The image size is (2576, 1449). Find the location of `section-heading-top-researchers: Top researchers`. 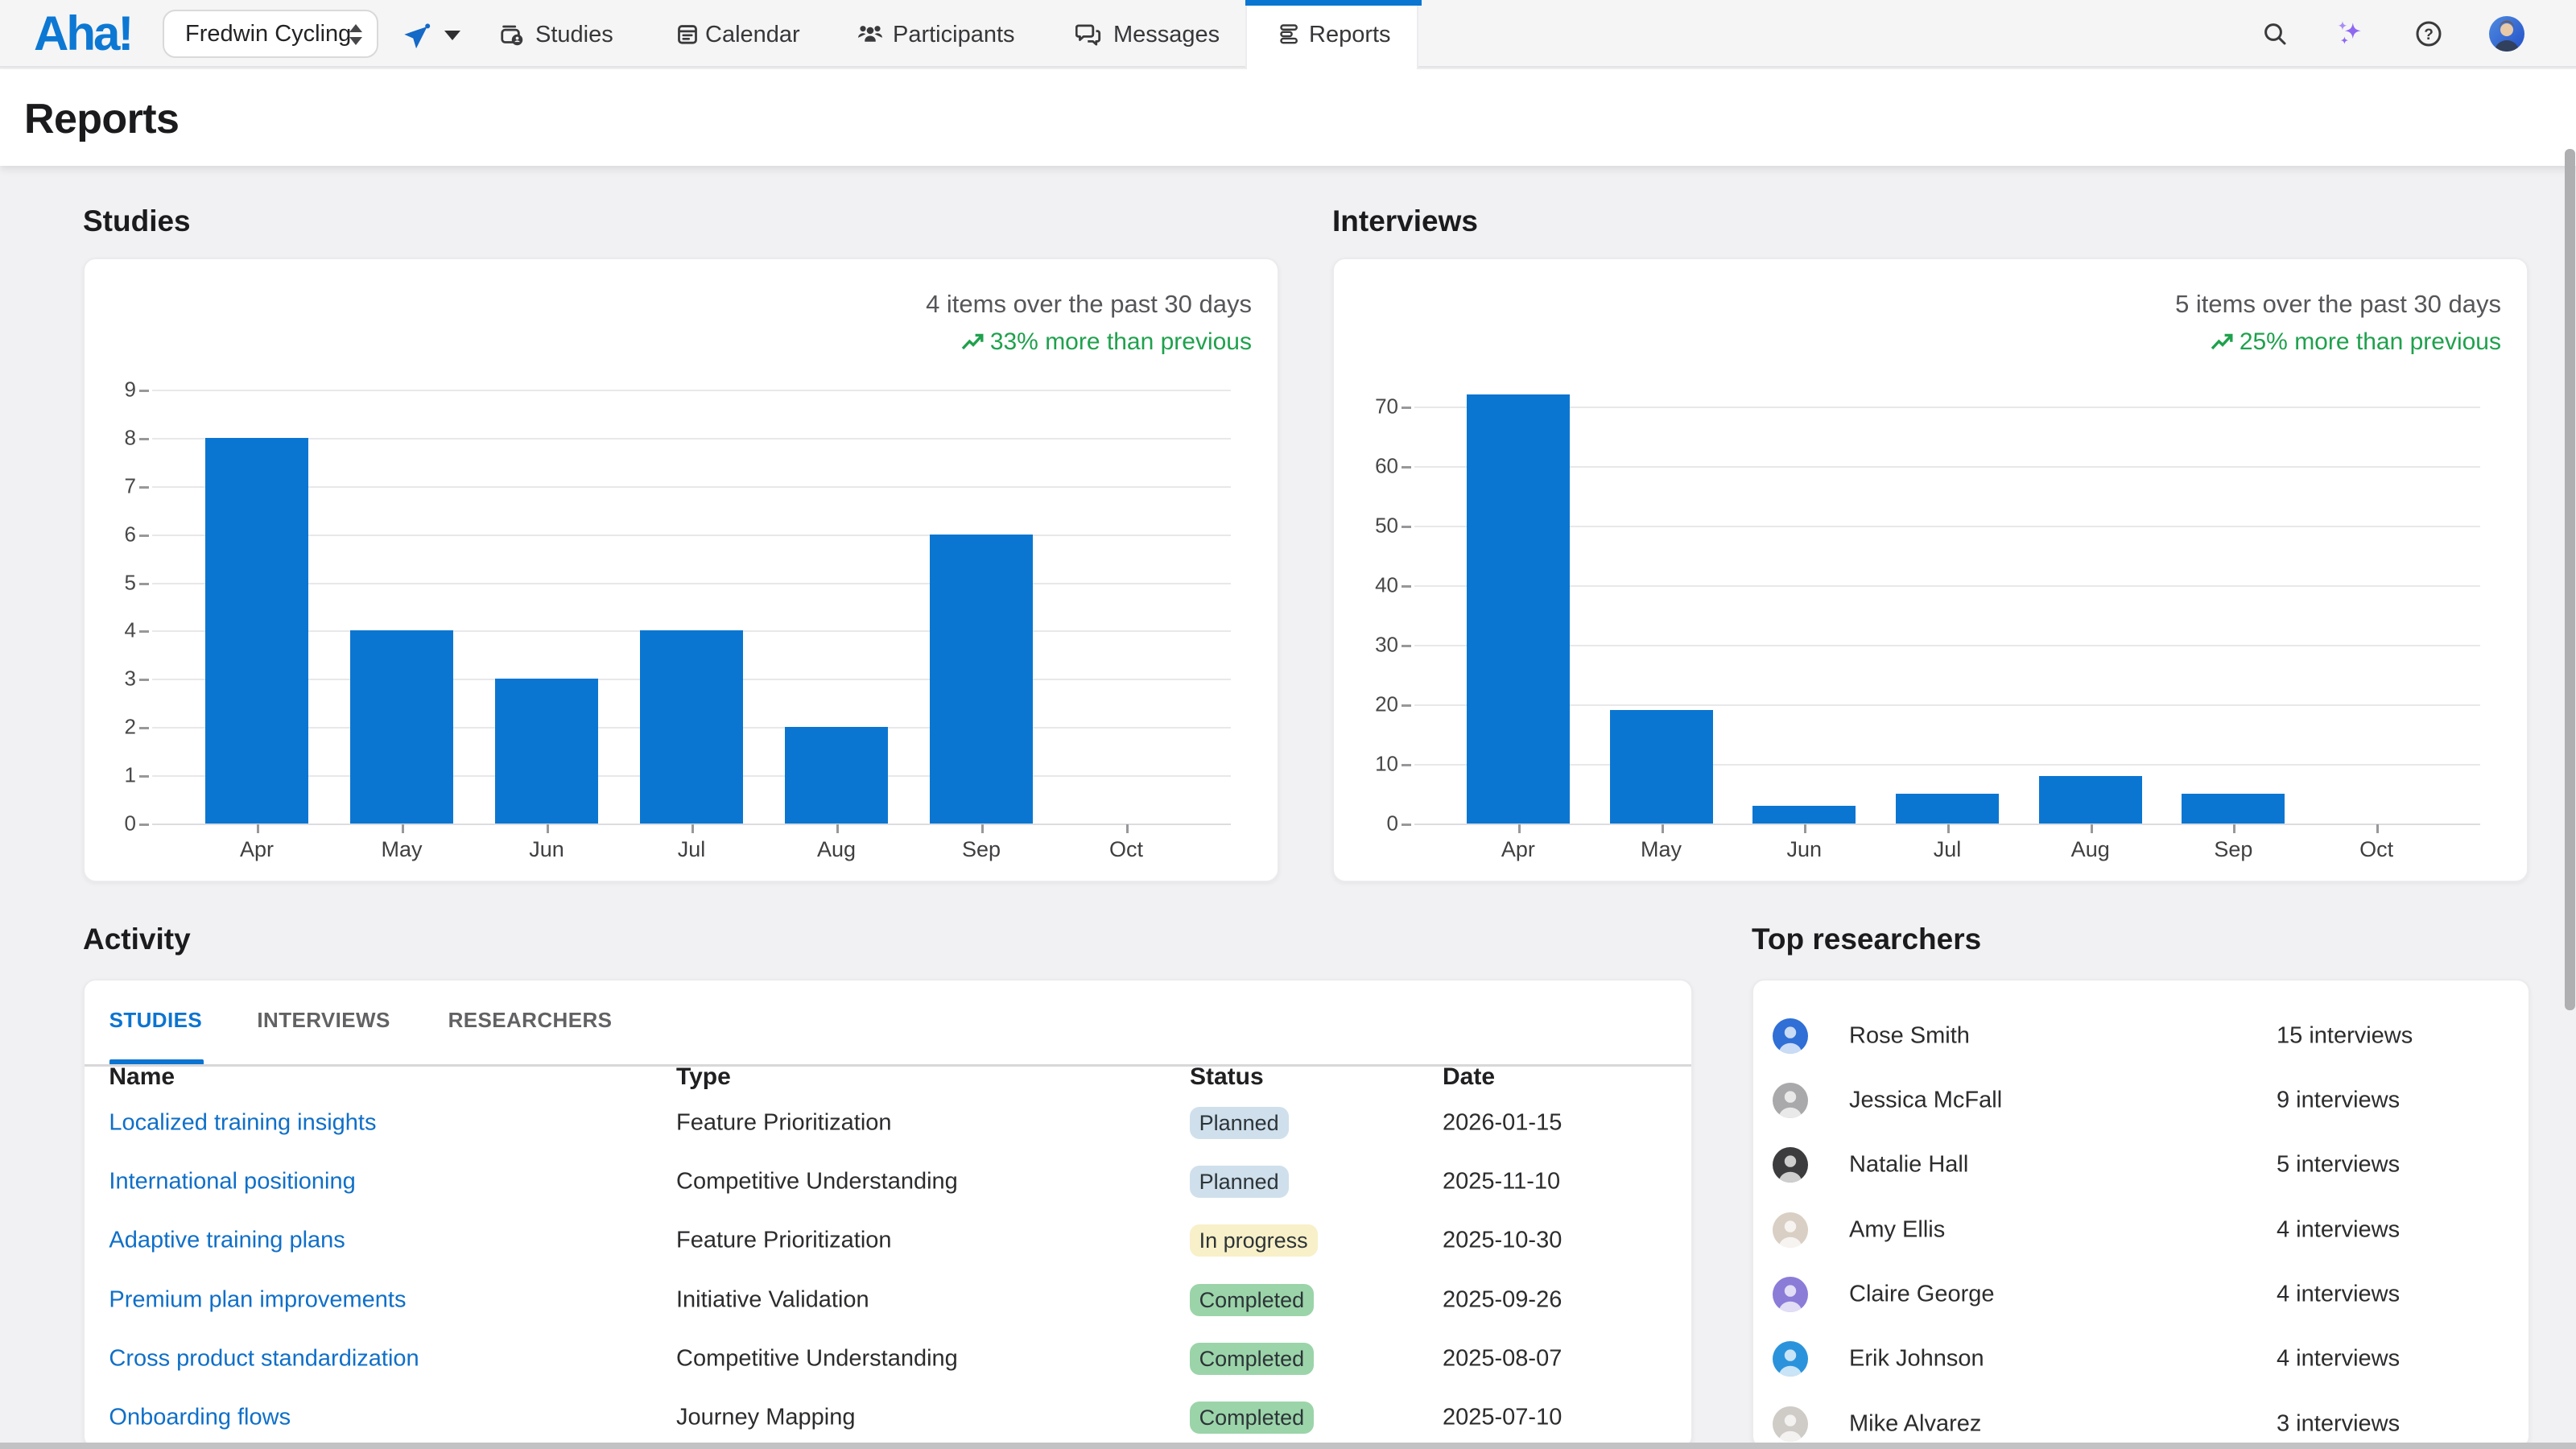

section-heading-top-researchers: Top researchers is located at coordinates (1867, 939).